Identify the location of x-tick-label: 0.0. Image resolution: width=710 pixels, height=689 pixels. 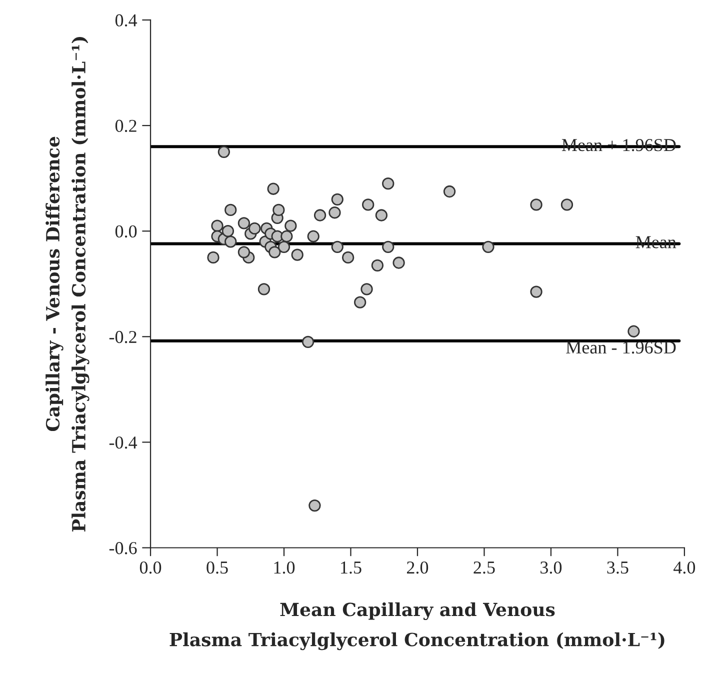
(151, 567).